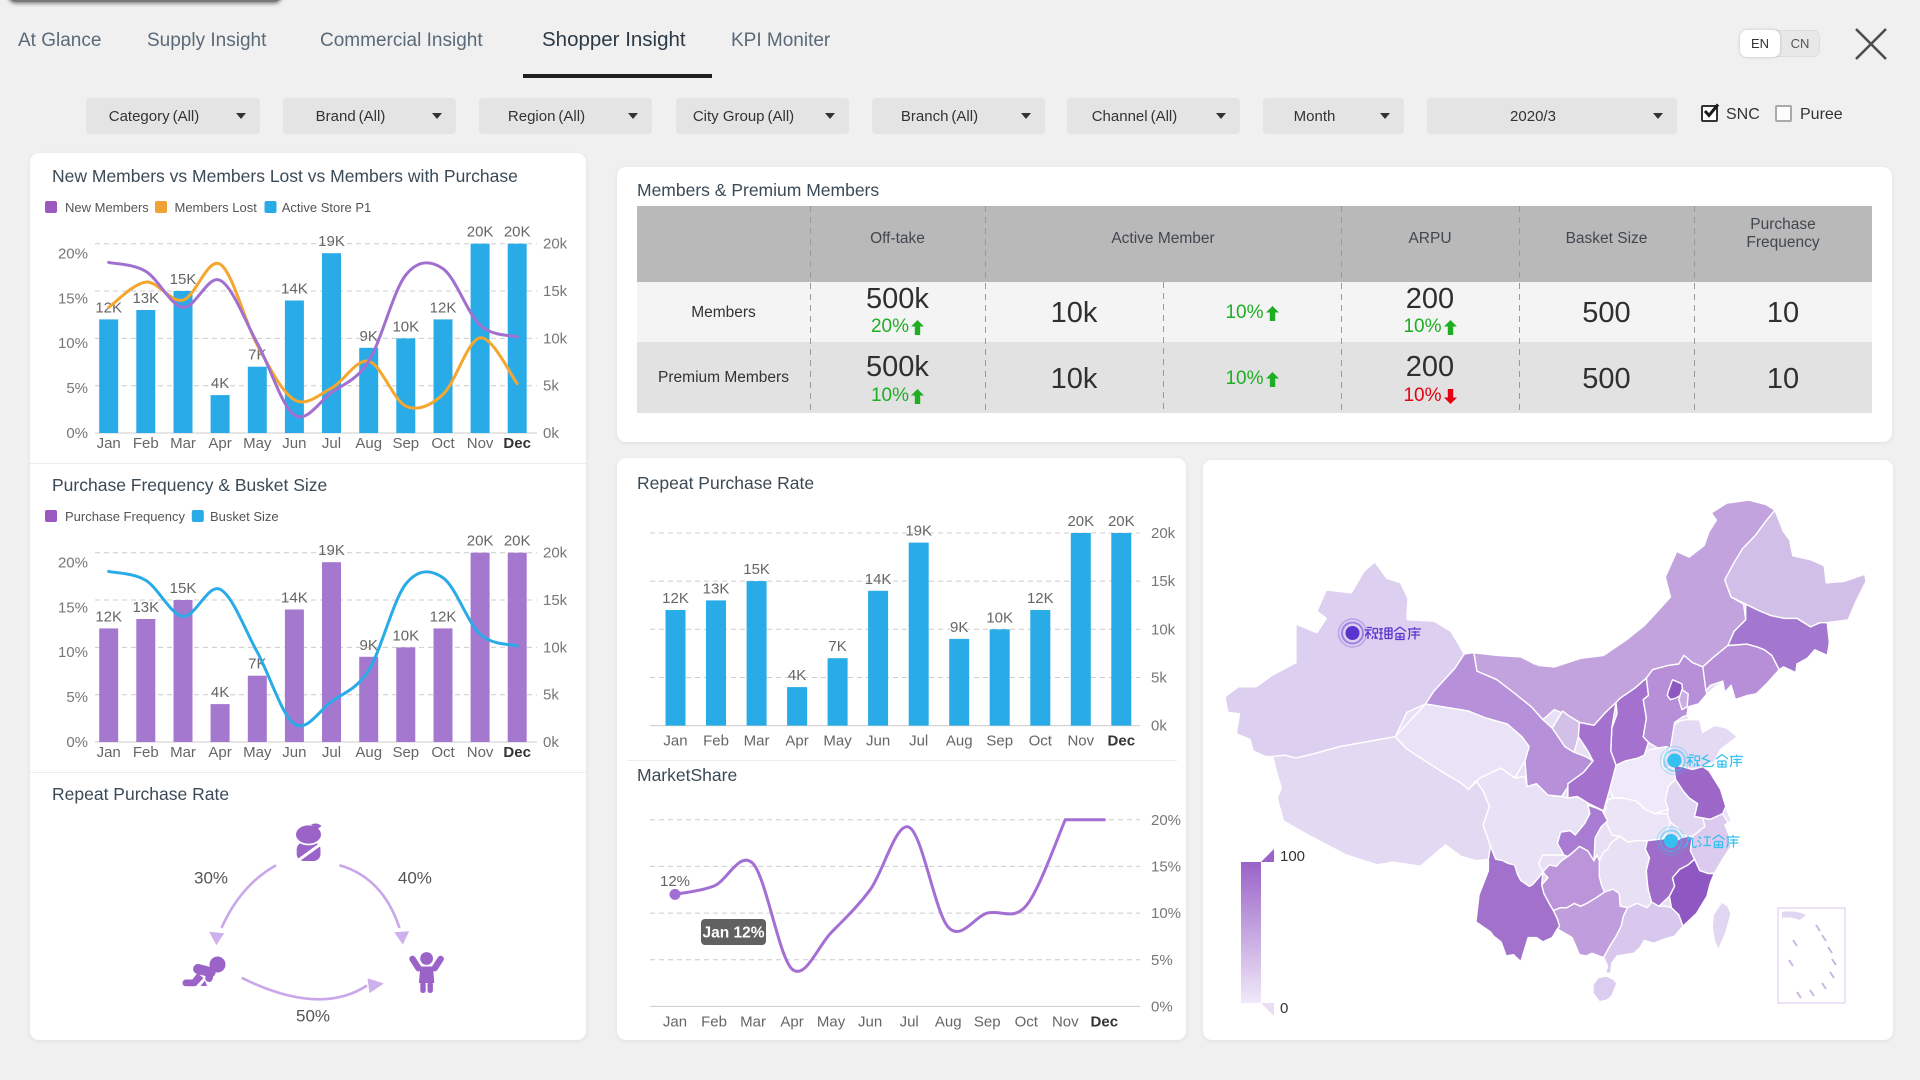  I want to click on svg-text:Purchase Frequency & Busket Si: Purchase Frequency & Busket Size, so click(189, 485).